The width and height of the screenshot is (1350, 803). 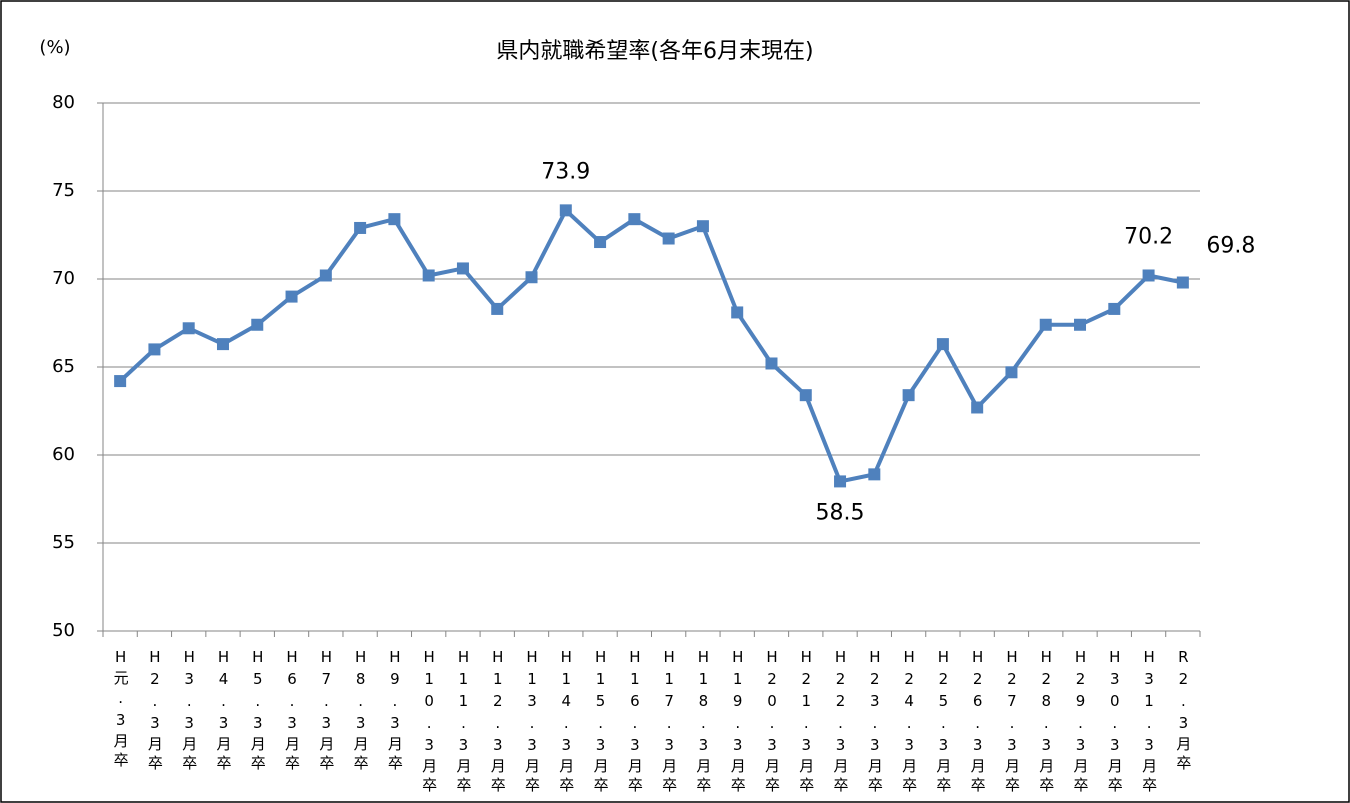 What do you see at coordinates (1081, 722) in the screenshot?
I see `x-tick-label: H29.3月卒` at bounding box center [1081, 722].